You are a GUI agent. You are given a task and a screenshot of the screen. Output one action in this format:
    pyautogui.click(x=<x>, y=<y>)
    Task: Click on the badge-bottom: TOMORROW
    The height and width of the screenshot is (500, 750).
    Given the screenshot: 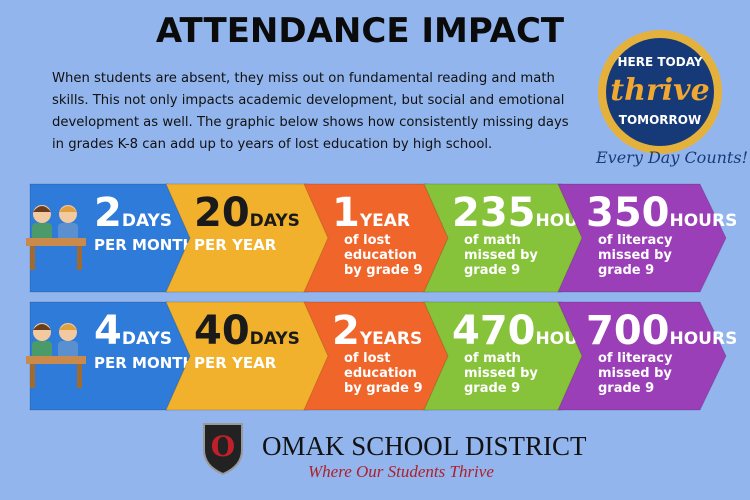 What is the action you would take?
    pyautogui.click(x=660, y=120)
    